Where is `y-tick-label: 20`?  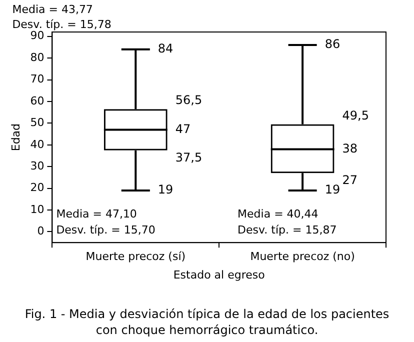
y-tick-label: 20 is located at coordinates (37, 187).